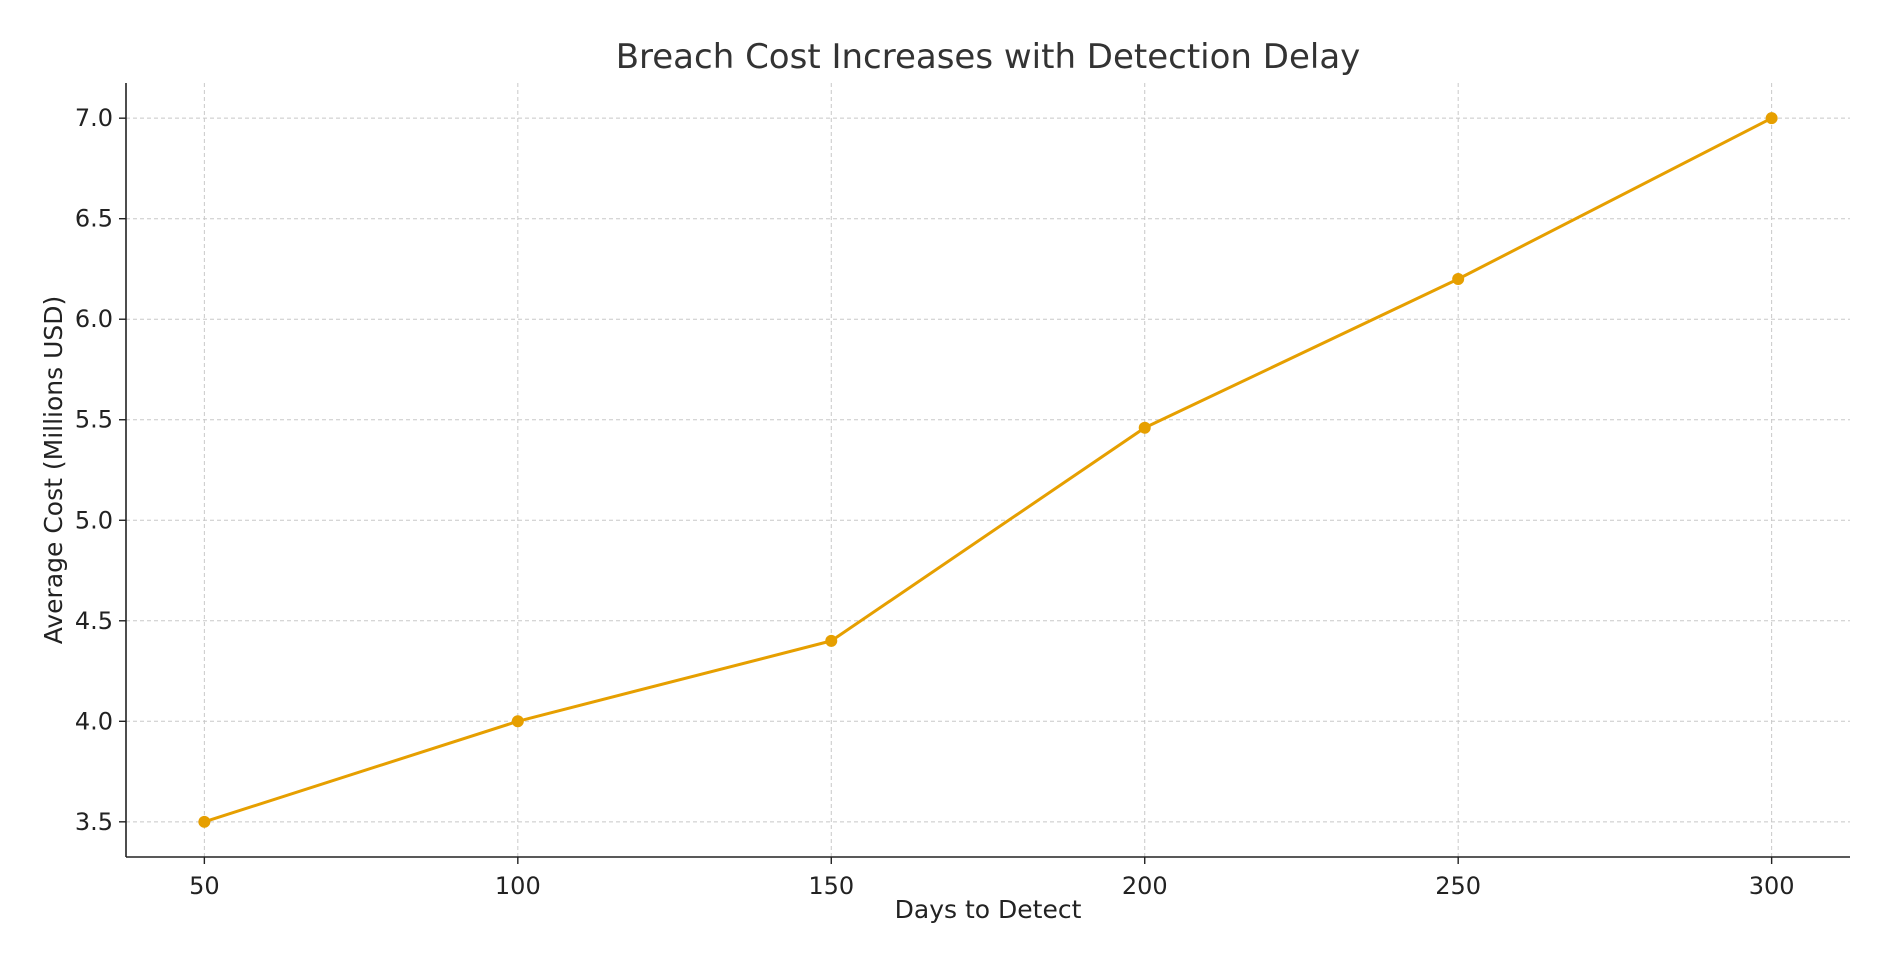  I want to click on x-axis-ticks: 50 100 150 200 250 300, so click(992, 878).